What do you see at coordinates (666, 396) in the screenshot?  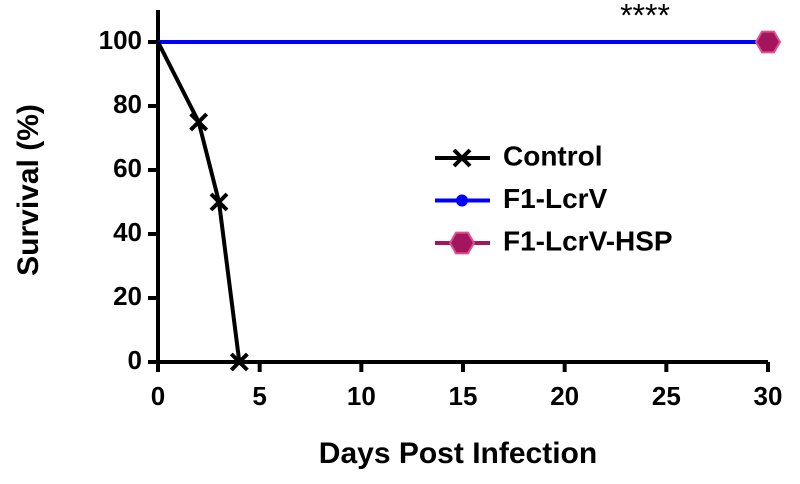 I see `x-tick-label: 25` at bounding box center [666, 396].